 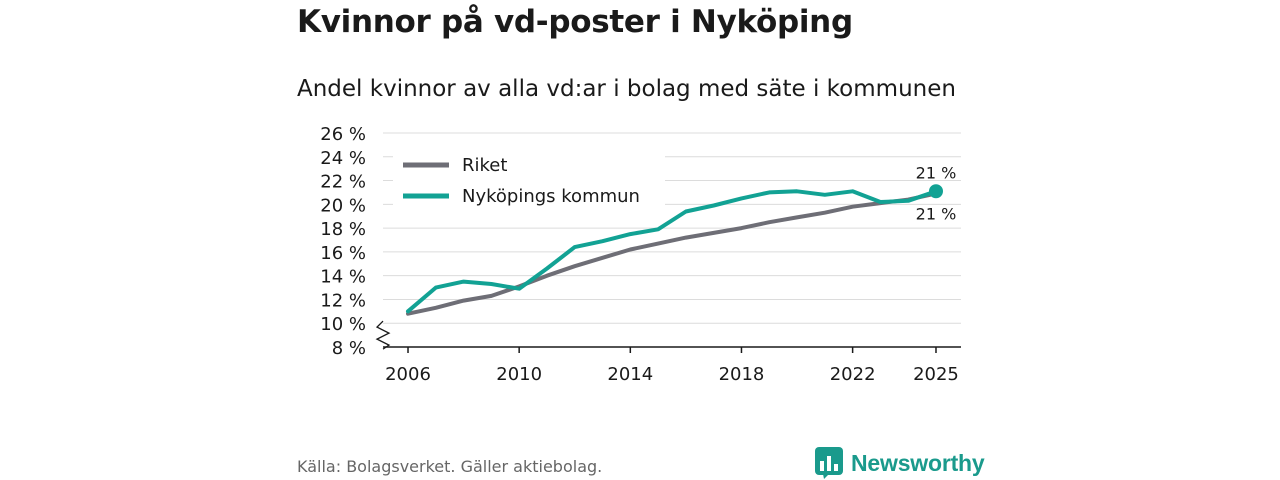 What do you see at coordinates (936, 374) in the screenshot?
I see `x-tick-label: 2025` at bounding box center [936, 374].